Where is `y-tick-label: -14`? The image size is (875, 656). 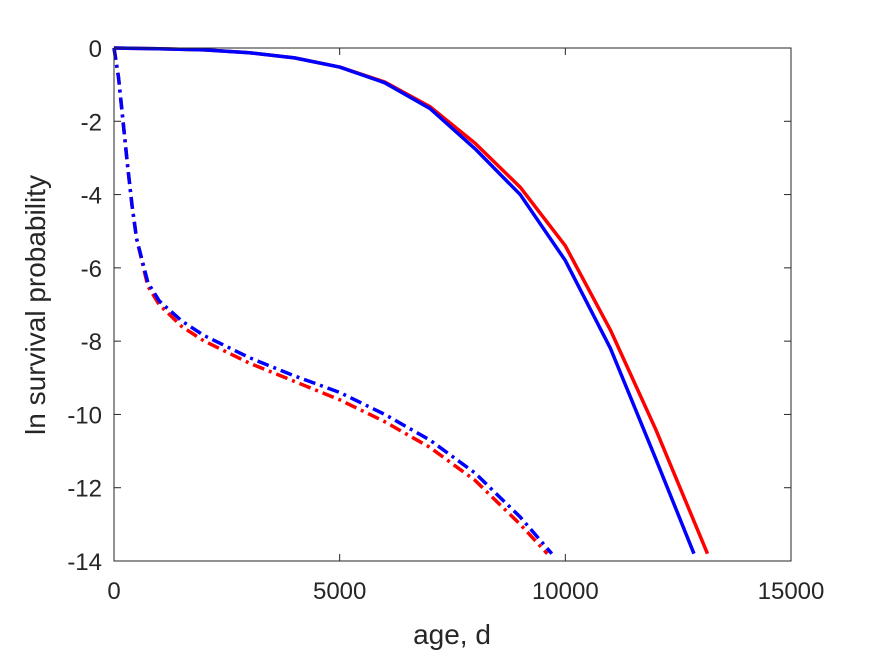
y-tick-label: -14 is located at coordinates (84, 562).